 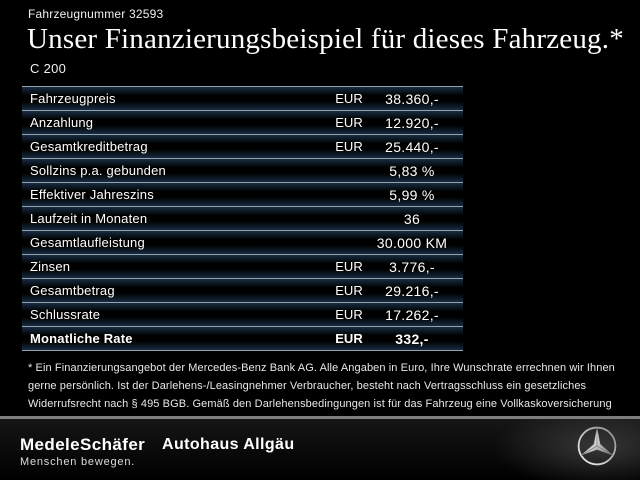 I want to click on table-row: Gesamtlaufleistung 30.000 KM, so click(x=242, y=242).